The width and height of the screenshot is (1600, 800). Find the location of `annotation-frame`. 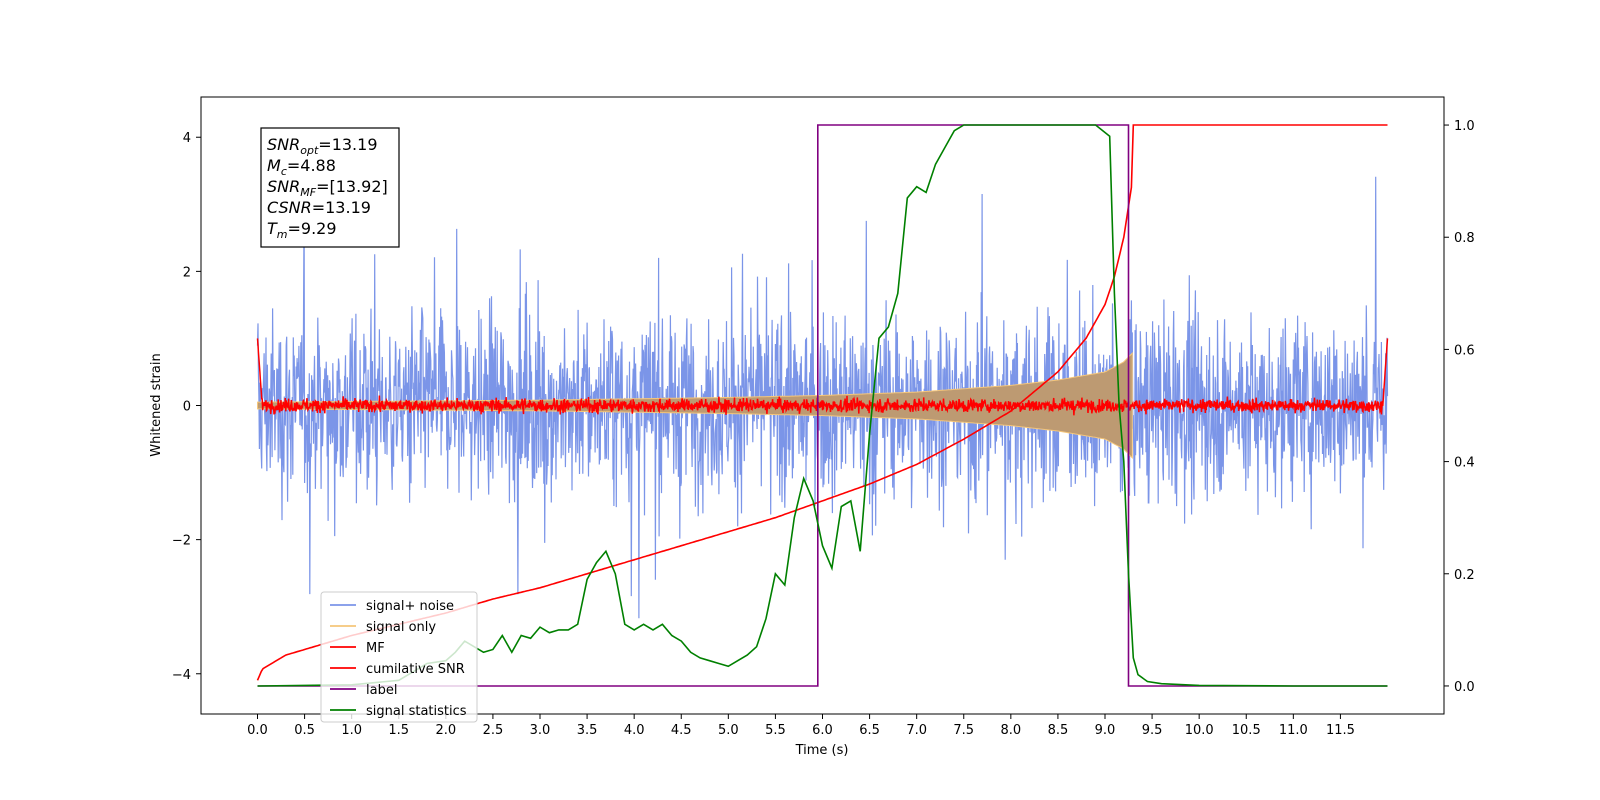

annotation-frame is located at coordinates (330, 187).